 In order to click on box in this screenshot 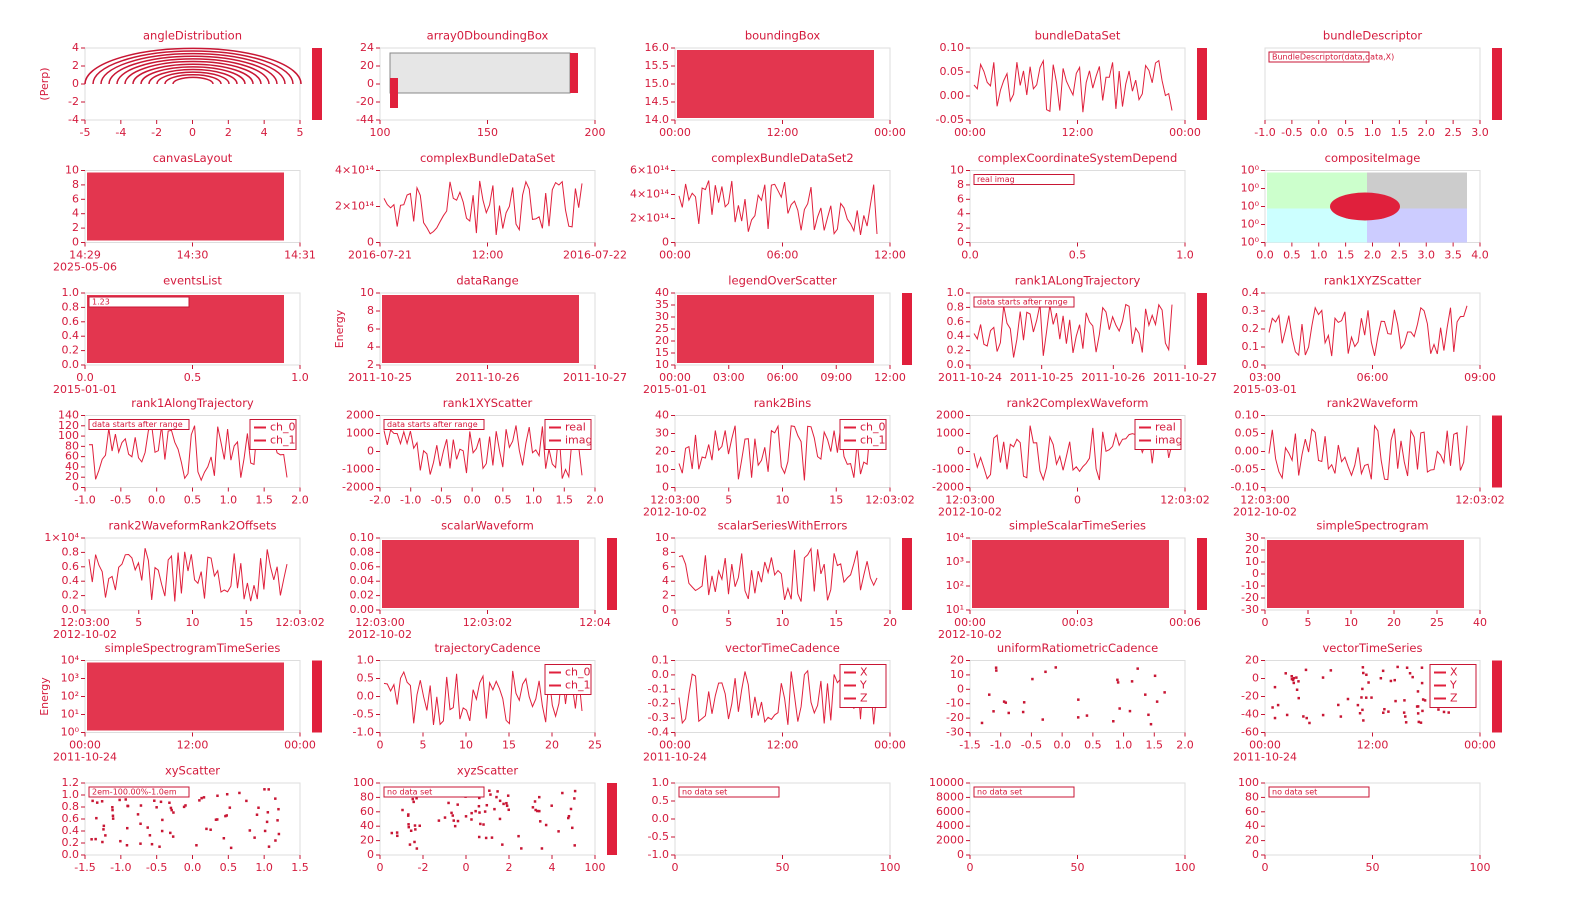, I will do `click(574, 73)`.